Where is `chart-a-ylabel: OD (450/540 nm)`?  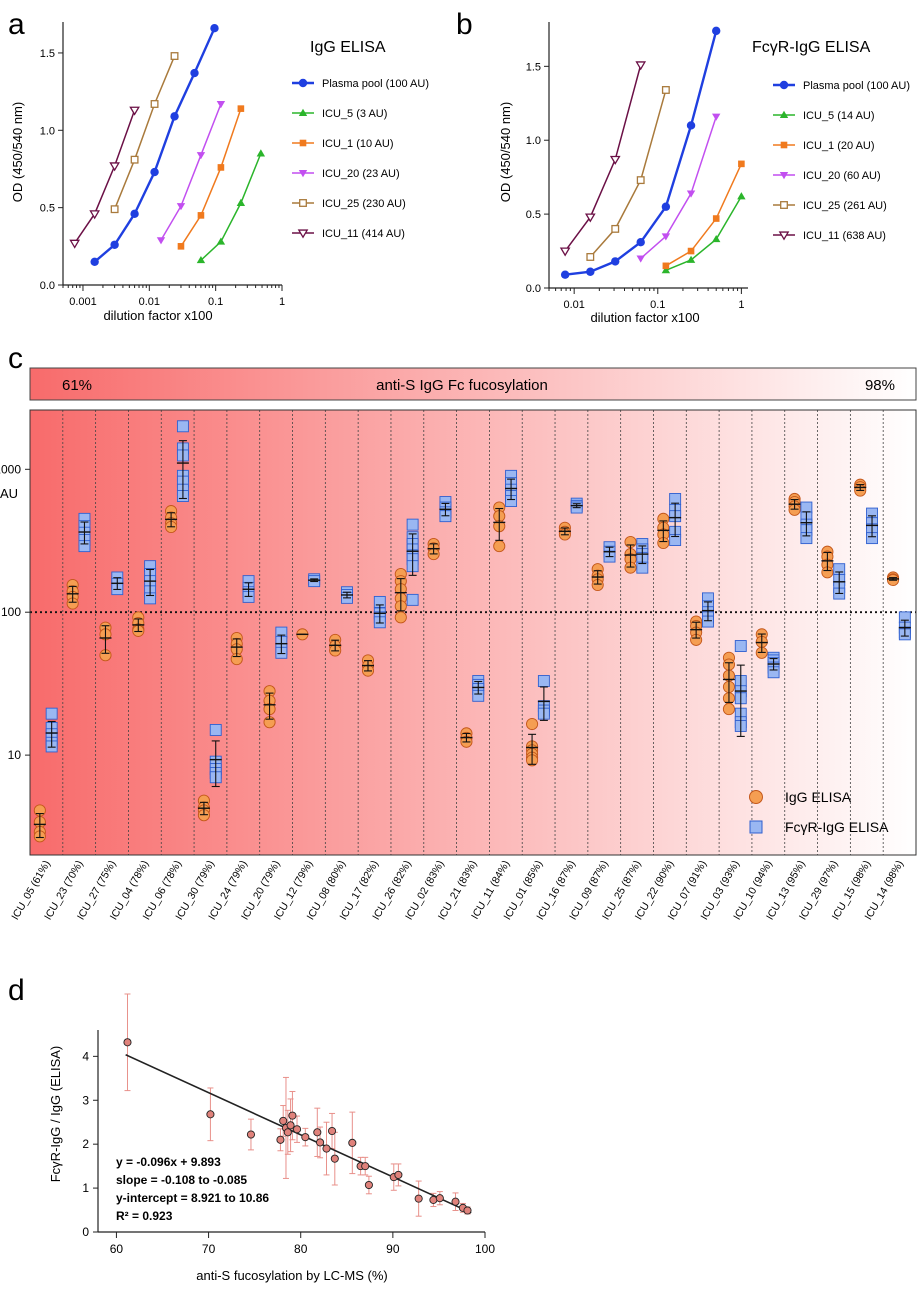 chart-a-ylabel: OD (450/540 nm) is located at coordinates (17, 152).